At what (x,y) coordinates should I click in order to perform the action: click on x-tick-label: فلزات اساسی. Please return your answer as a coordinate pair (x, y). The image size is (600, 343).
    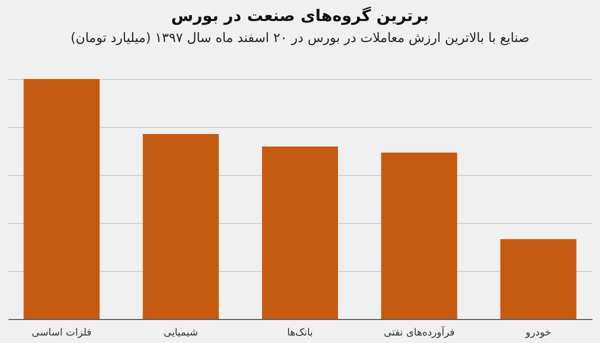
    Looking at the image, I should click on (62, 333).